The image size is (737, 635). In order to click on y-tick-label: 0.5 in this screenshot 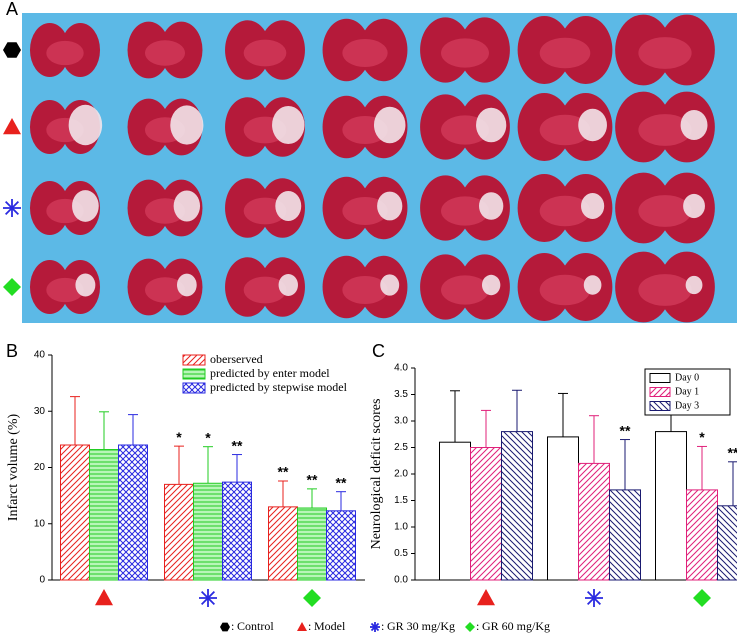, I will do `click(401, 553)`.